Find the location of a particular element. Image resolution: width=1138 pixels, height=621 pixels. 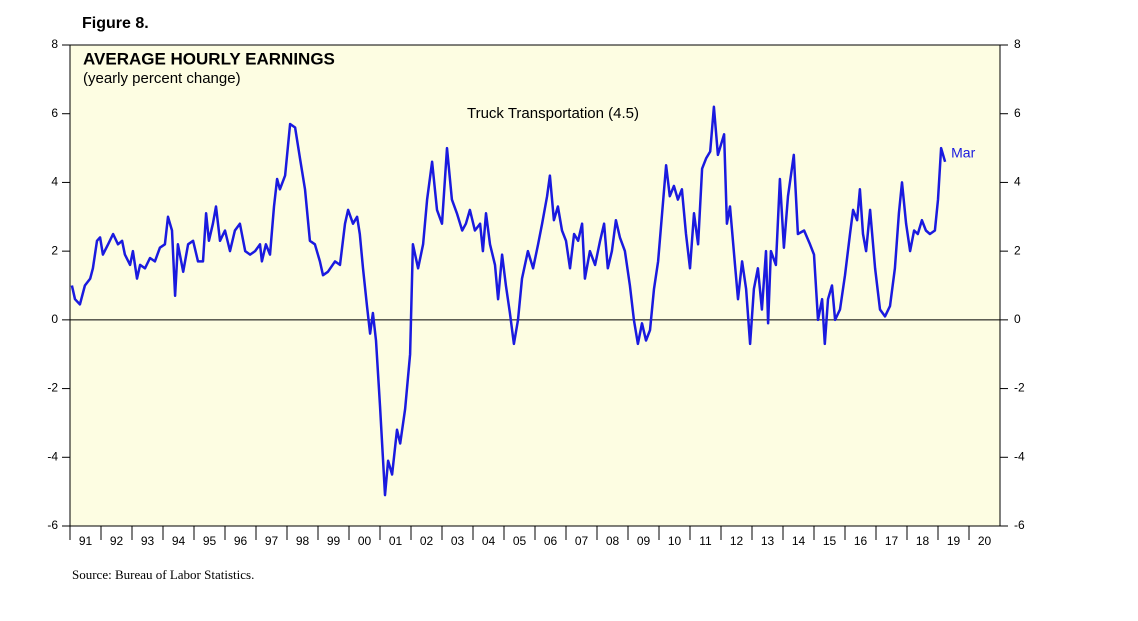

y-tick-label: -6 is located at coordinates (52, 525).